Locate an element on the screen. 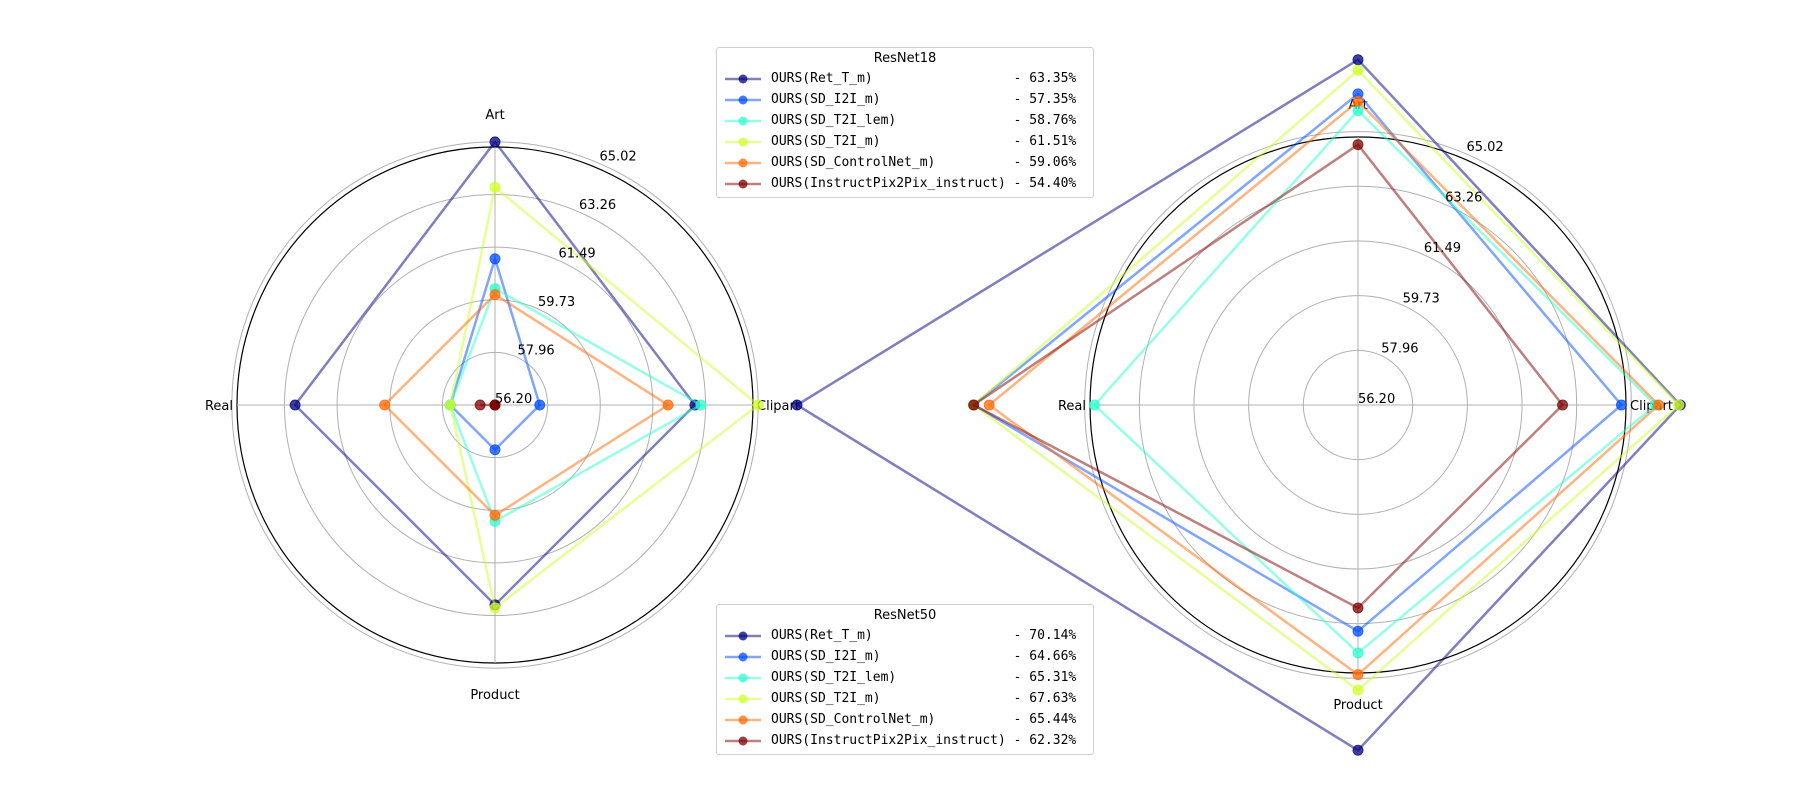  legend-entry: OURS(SD_ControlNet_m) - 65.44% is located at coordinates (905, 719).